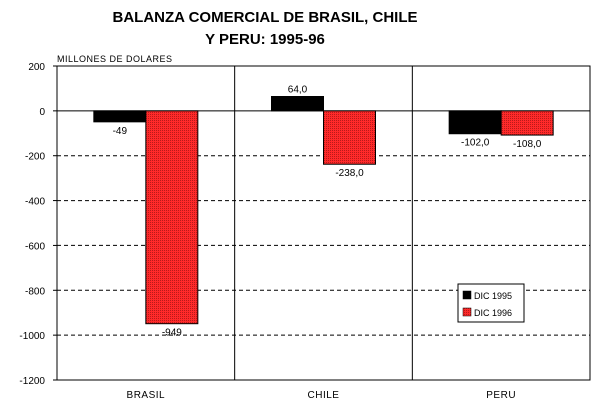  I want to click on legend-label: DIC 1996, so click(493, 313).